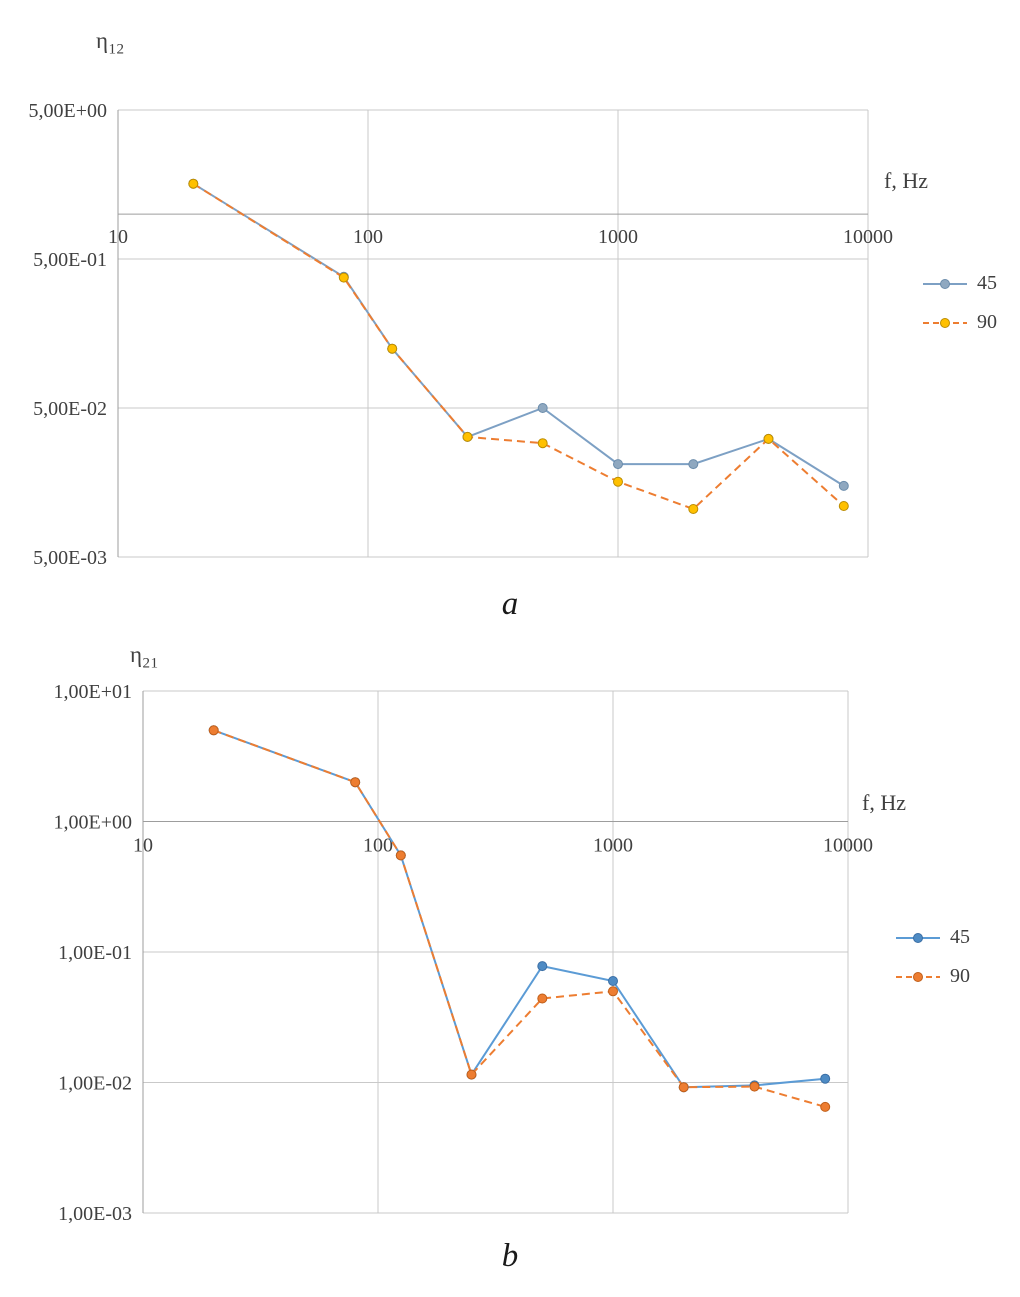 This screenshot has height=1297, width=1020. What do you see at coordinates (510, 1256) in the screenshot?
I see `chart-b-caption: b` at bounding box center [510, 1256].